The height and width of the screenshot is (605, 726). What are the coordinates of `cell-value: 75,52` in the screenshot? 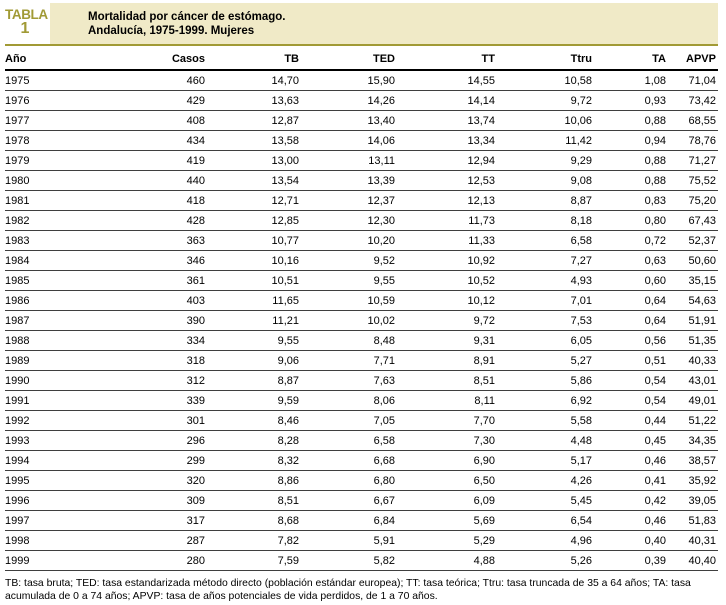 It's located at (693, 180).